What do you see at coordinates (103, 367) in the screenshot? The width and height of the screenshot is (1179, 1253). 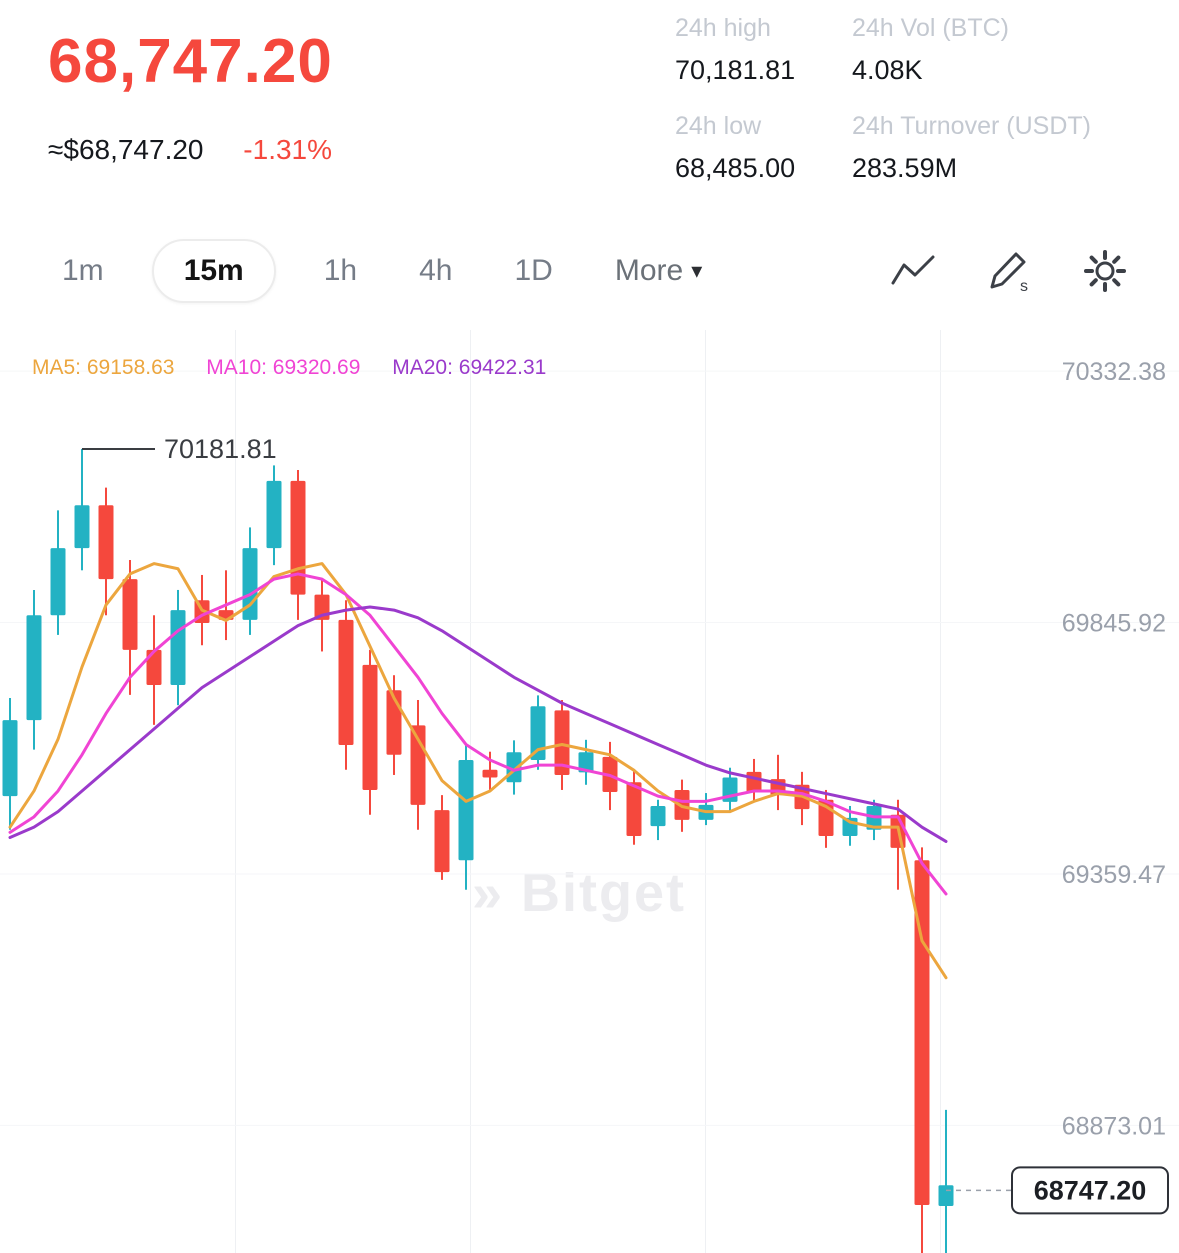 I see `ma5-legend: MA5: 69158.63` at bounding box center [103, 367].